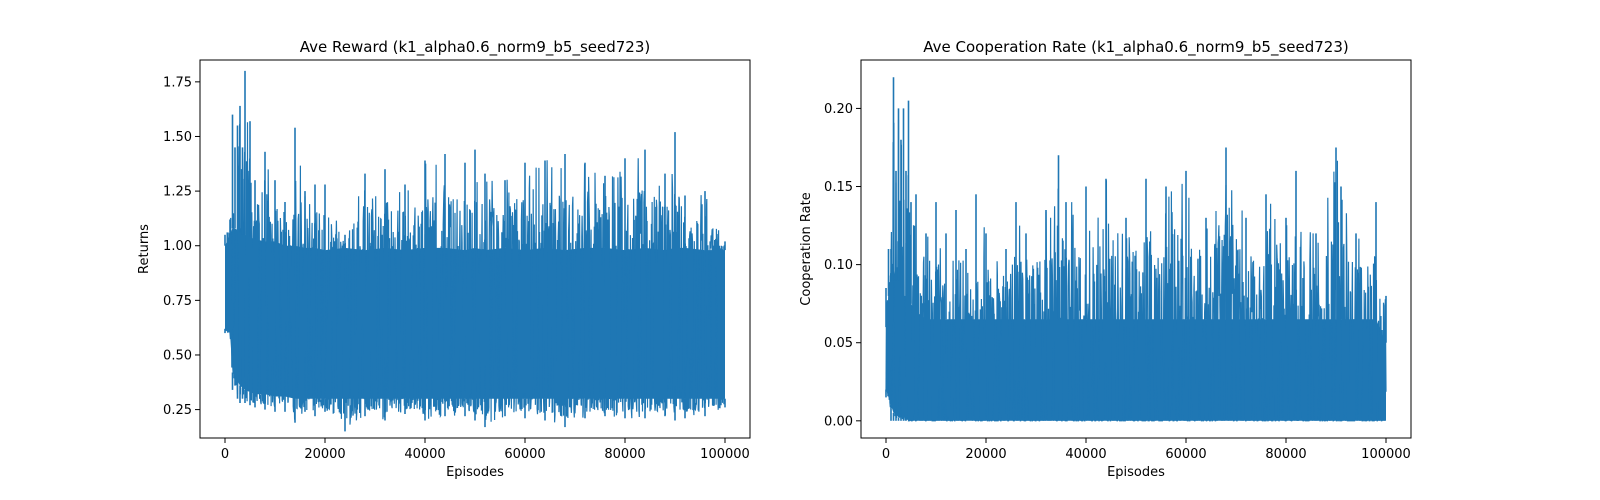 The image size is (1600, 500). Describe the element at coordinates (1136, 472) in the screenshot. I see `cooperation-x-axis-label: Episodes` at that location.